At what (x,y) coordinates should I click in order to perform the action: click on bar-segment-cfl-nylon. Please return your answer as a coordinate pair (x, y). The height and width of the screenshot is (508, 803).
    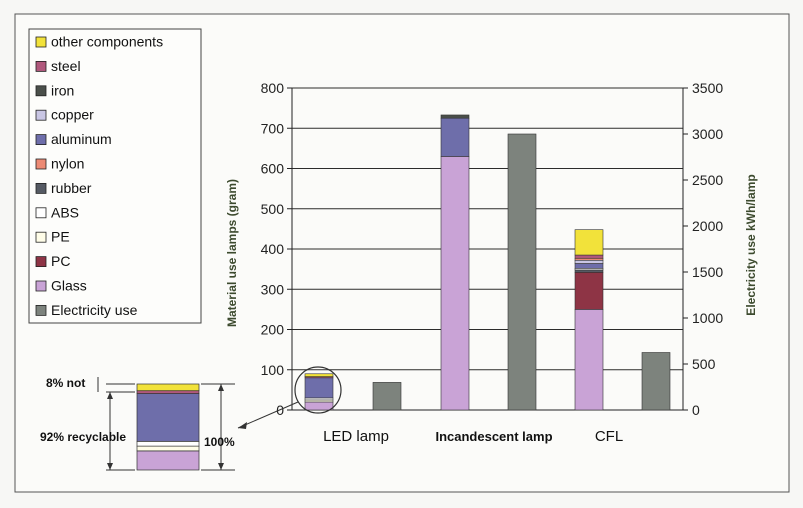
    Looking at the image, I should click on (589, 259).